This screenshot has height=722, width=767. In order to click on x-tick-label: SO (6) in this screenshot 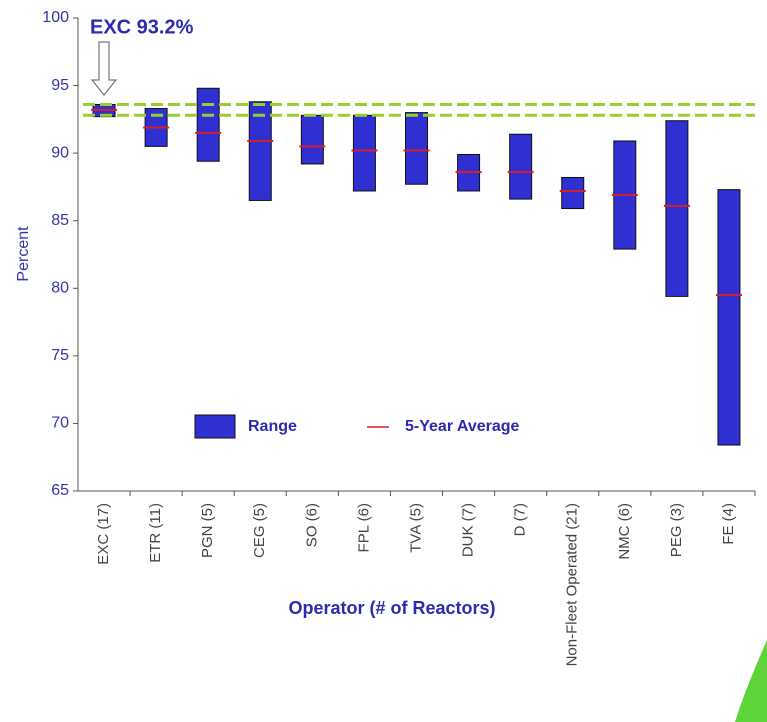, I will do `click(311, 525)`.